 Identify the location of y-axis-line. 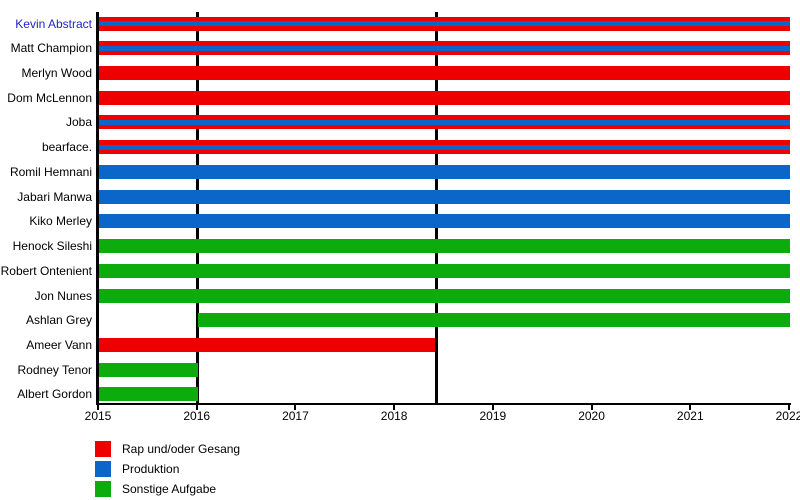
(97, 207).